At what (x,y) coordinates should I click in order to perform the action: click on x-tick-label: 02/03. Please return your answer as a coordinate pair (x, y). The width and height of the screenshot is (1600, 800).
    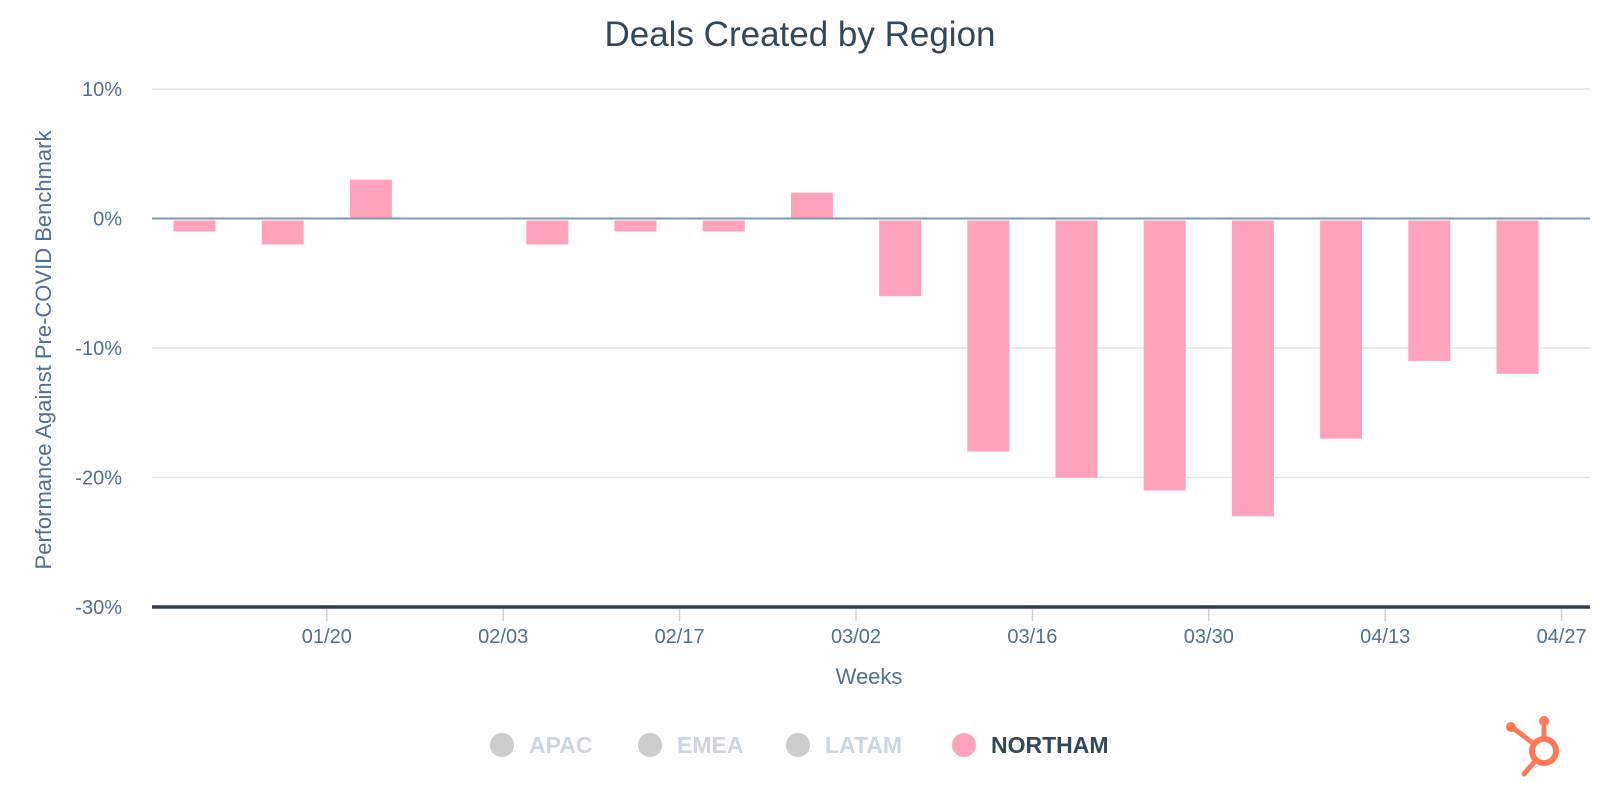
    Looking at the image, I should click on (503, 637).